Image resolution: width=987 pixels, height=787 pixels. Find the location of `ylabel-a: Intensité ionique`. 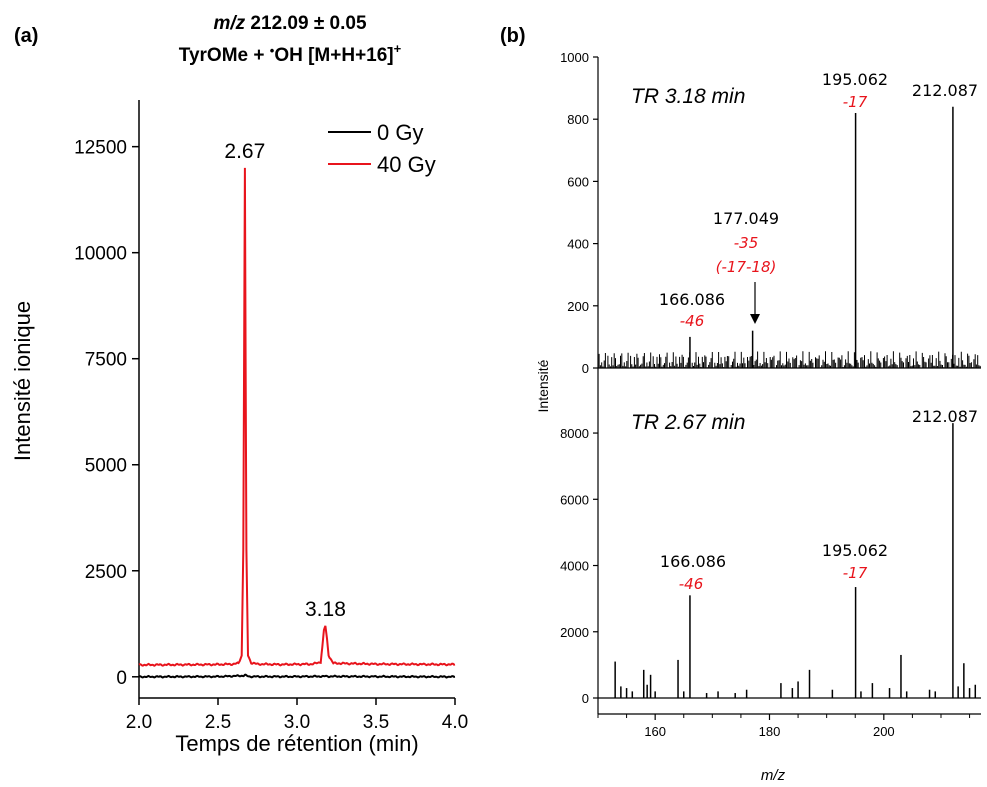

ylabel-a: Intensité ionique is located at coordinates (22, 381).